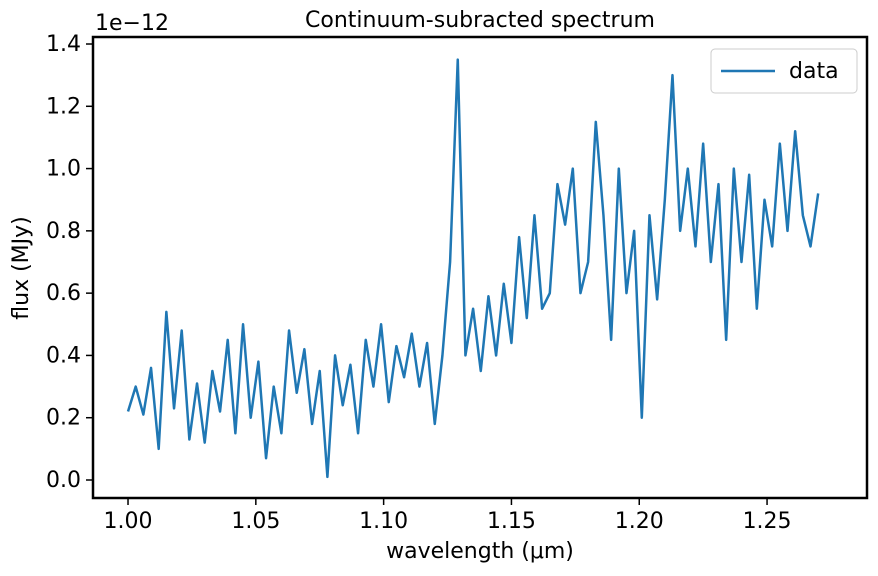 This screenshot has width=878, height=576. What do you see at coordinates (63, 106) in the screenshot?
I see `y-tick-label: 1.2` at bounding box center [63, 106].